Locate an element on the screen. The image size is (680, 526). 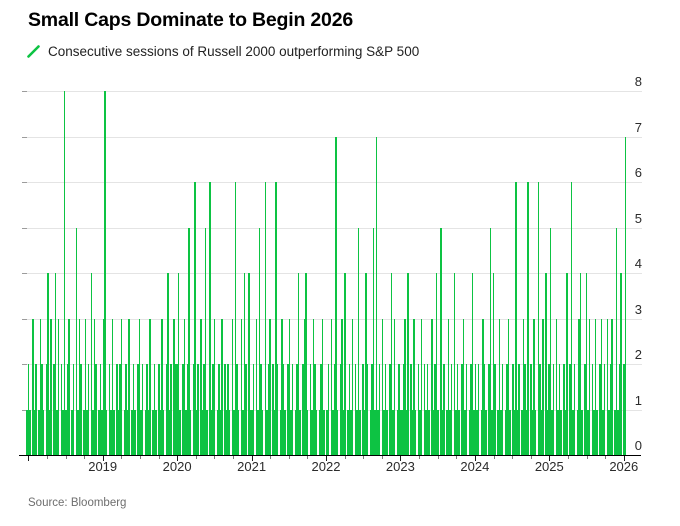
source-note: Source: Bloomberg is located at coordinates (77, 503).